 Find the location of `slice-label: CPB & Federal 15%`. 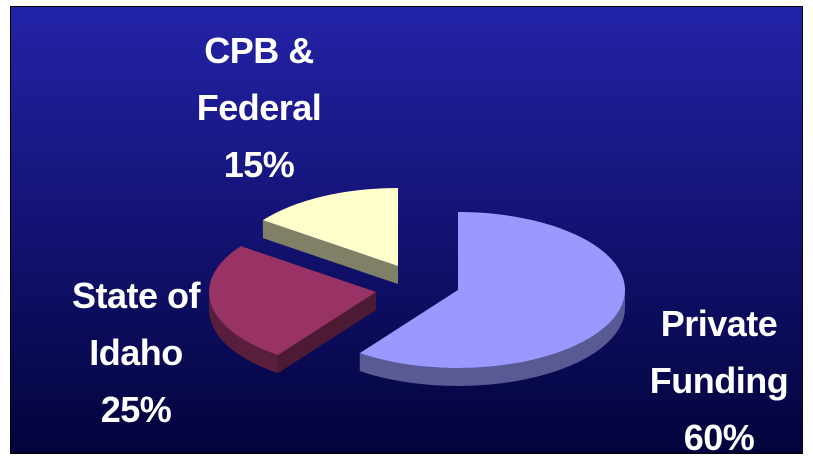

slice-label: CPB & Federal 15% is located at coordinates (259, 107).